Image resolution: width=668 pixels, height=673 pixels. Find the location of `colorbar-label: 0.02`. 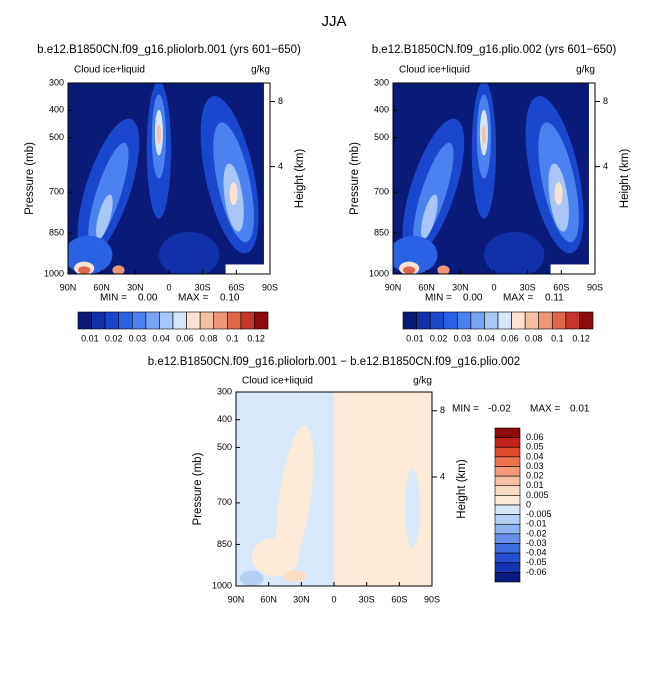

colorbar-label: 0.02 is located at coordinates (439, 338).